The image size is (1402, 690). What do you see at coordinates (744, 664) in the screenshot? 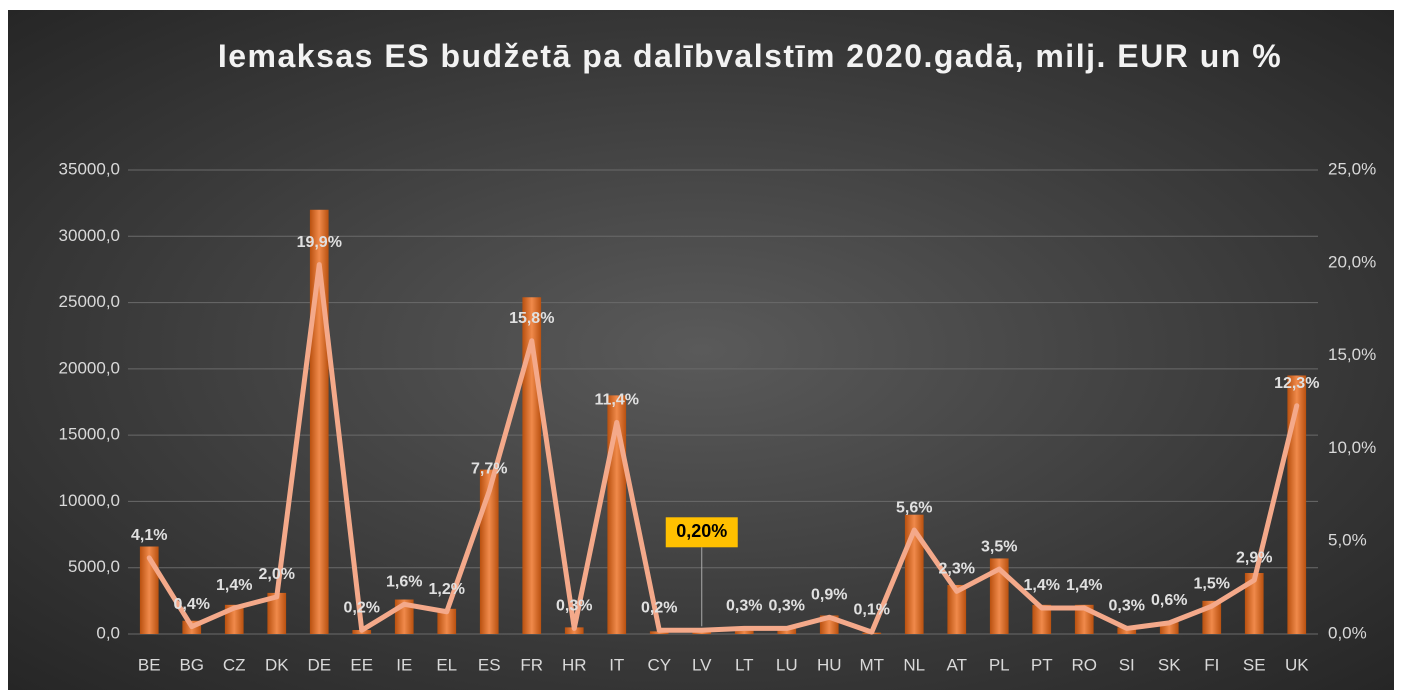
I see `x-tick-label: LT` at bounding box center [744, 664].